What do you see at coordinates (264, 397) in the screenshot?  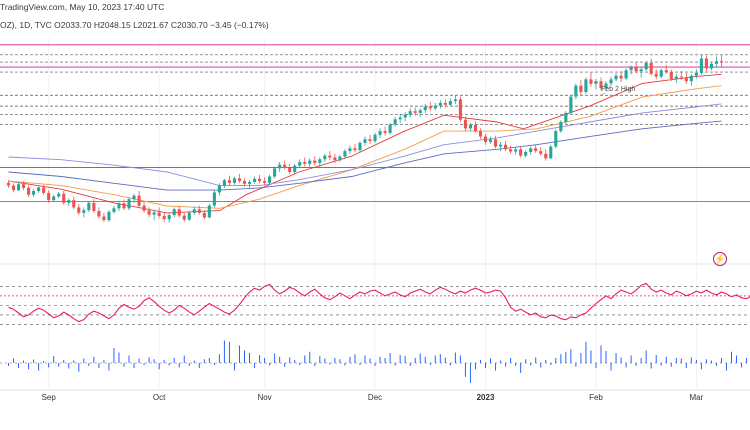 I see `x-tick-label: Nov` at bounding box center [264, 397].